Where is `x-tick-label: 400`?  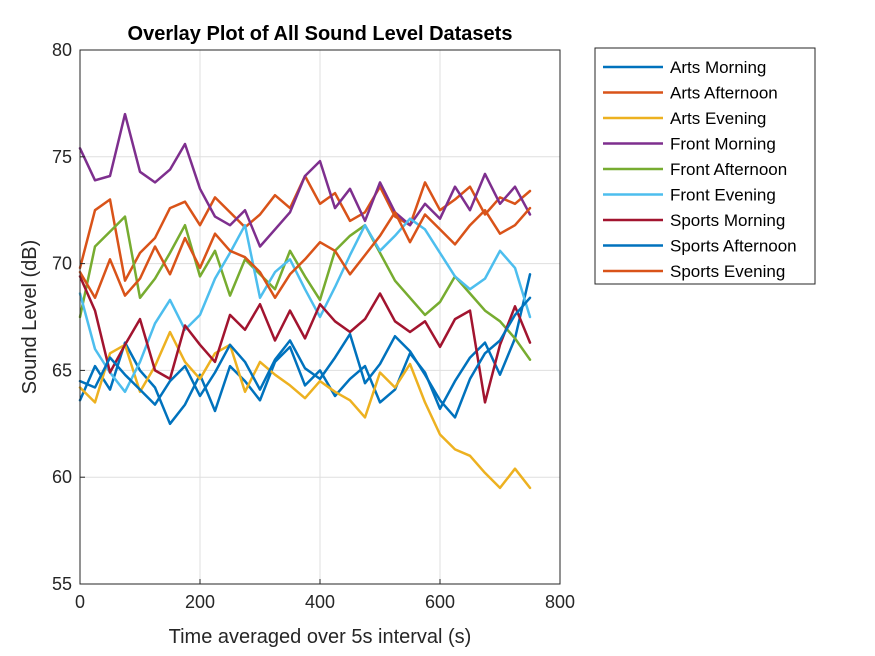 x-tick-label: 400 is located at coordinates (320, 602).